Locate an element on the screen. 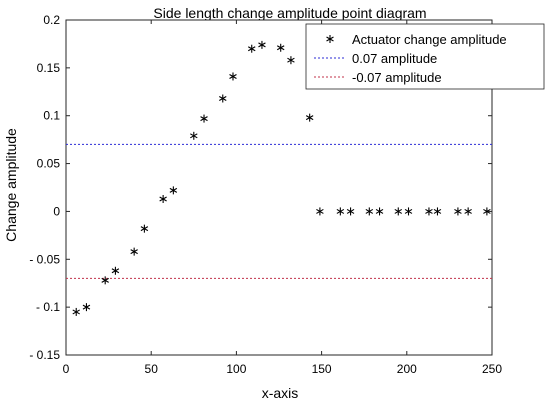  y-tick-label: 0.15 is located at coordinates (49, 68).